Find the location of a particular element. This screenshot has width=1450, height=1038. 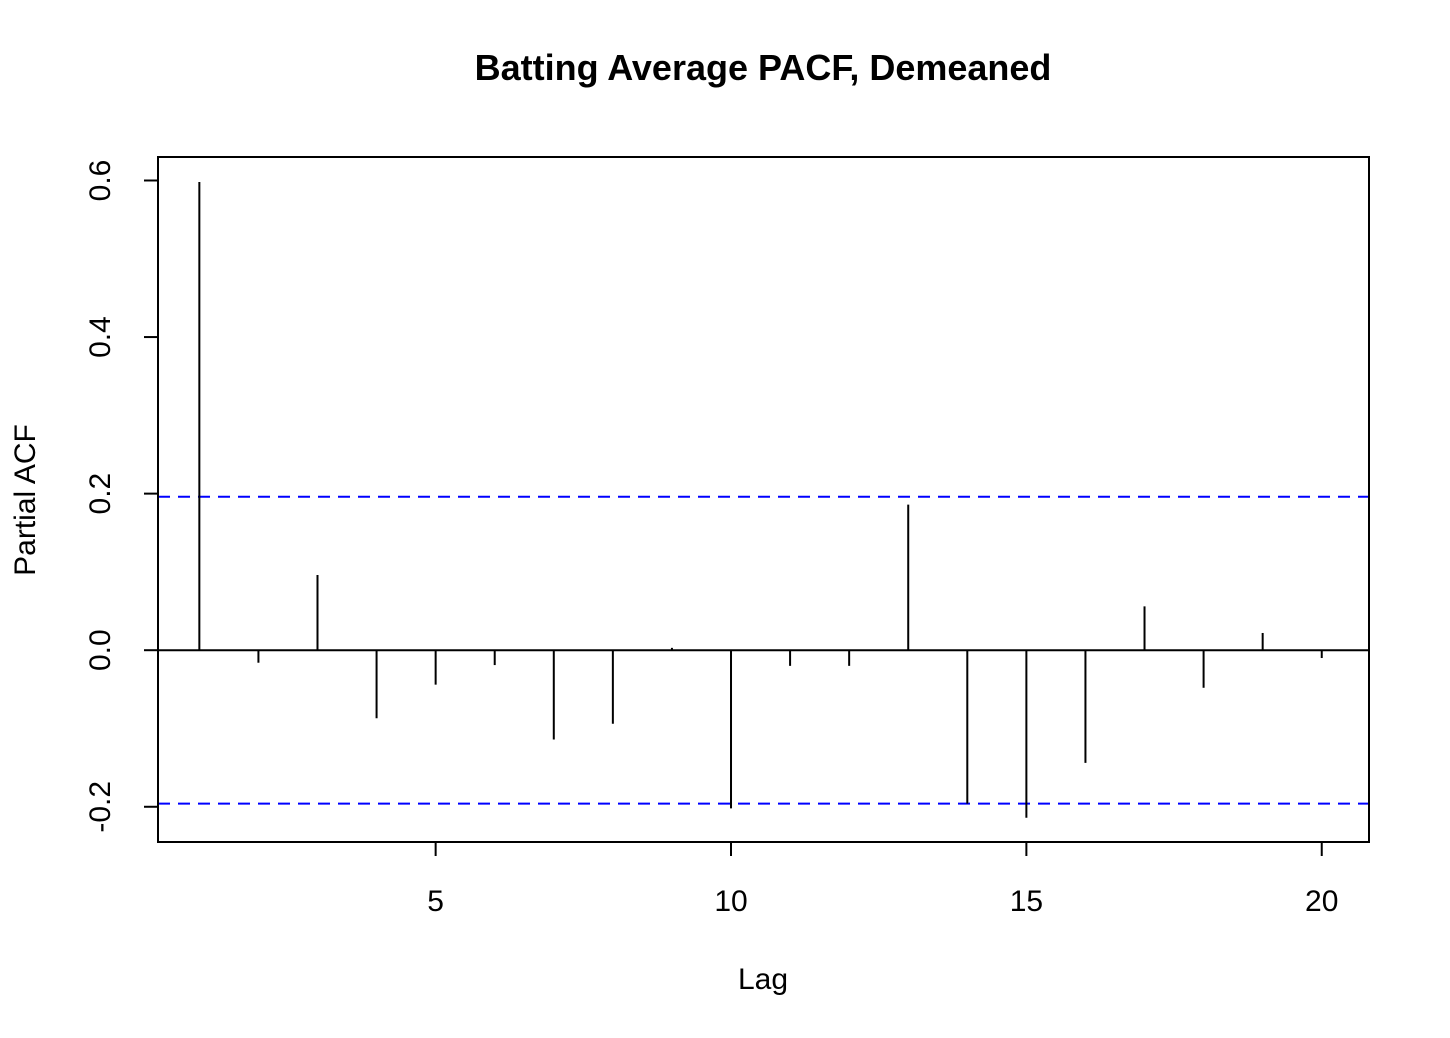

x-tick-label: 20 is located at coordinates (1321, 901).